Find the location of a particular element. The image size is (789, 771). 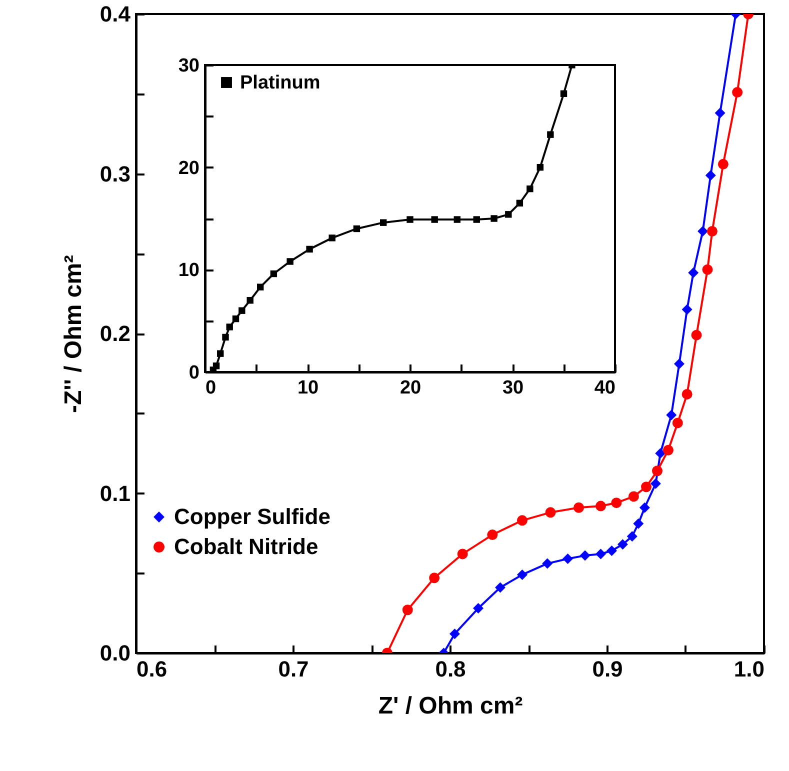

x-tick-label: 0.7 is located at coordinates (293, 669).